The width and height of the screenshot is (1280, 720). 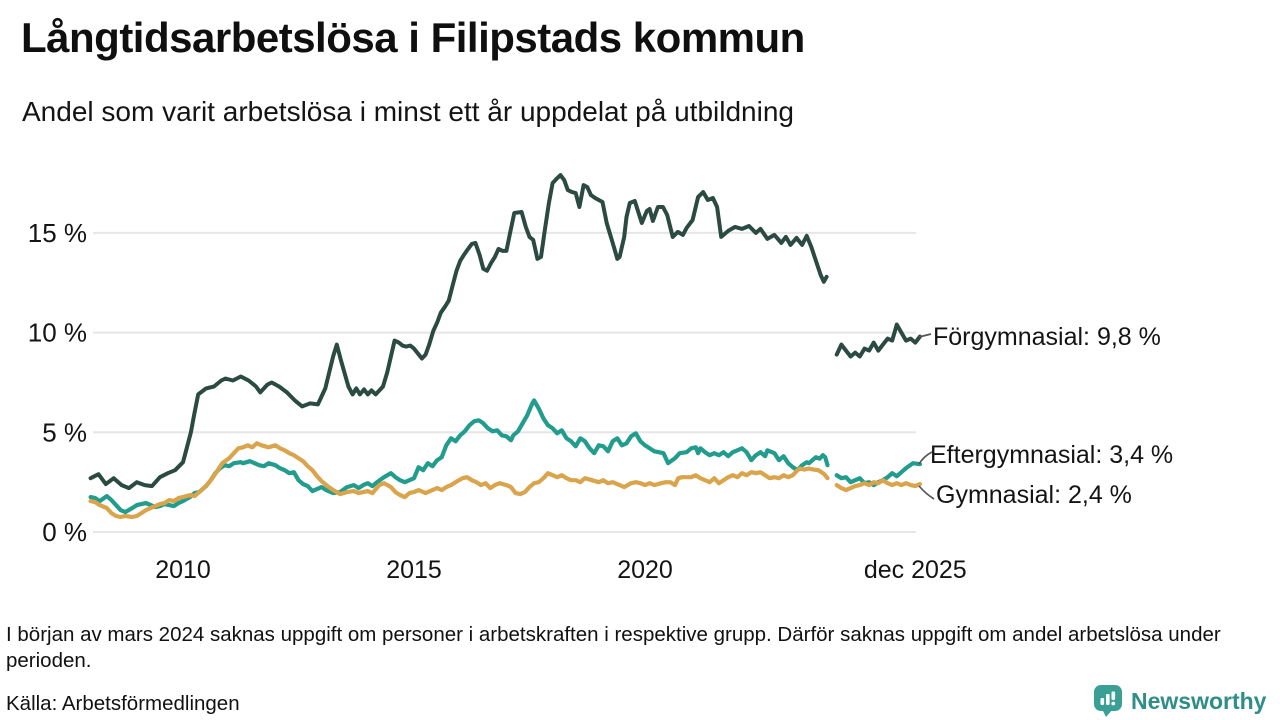 I want to click on bar-chart-pin-icon, so click(x=1108, y=701).